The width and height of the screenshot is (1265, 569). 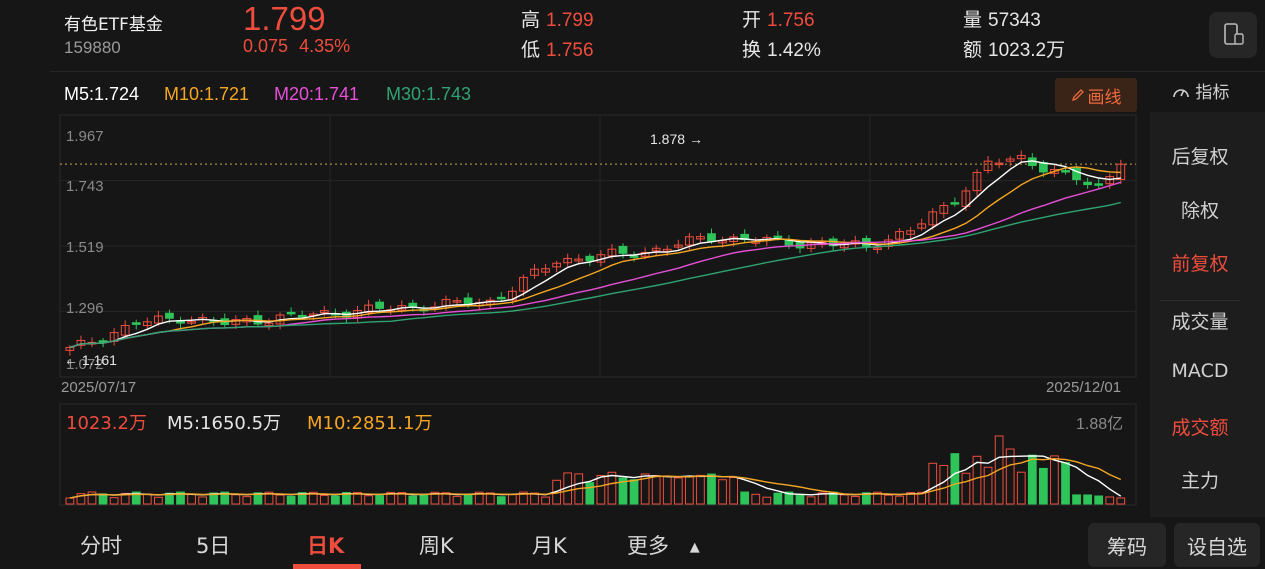 What do you see at coordinates (207, 94) in the screenshot?
I see `ma10-legend: M10:1.721` at bounding box center [207, 94].